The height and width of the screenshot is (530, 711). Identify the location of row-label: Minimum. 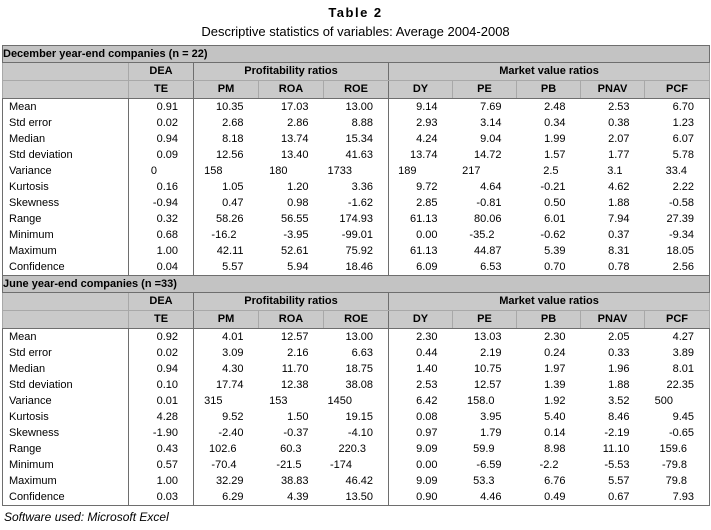
(65, 465).